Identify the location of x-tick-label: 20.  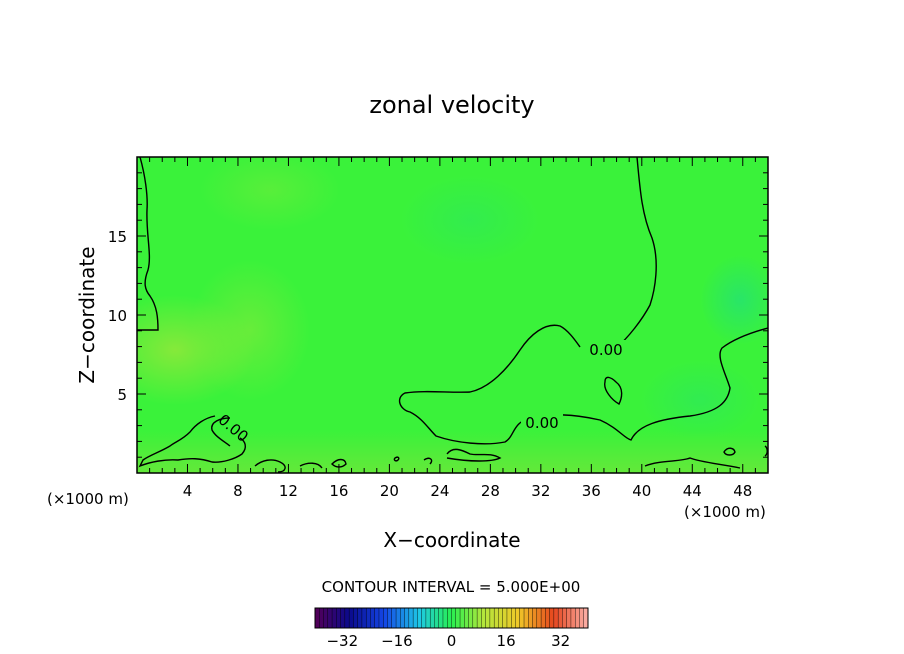
(389, 491).